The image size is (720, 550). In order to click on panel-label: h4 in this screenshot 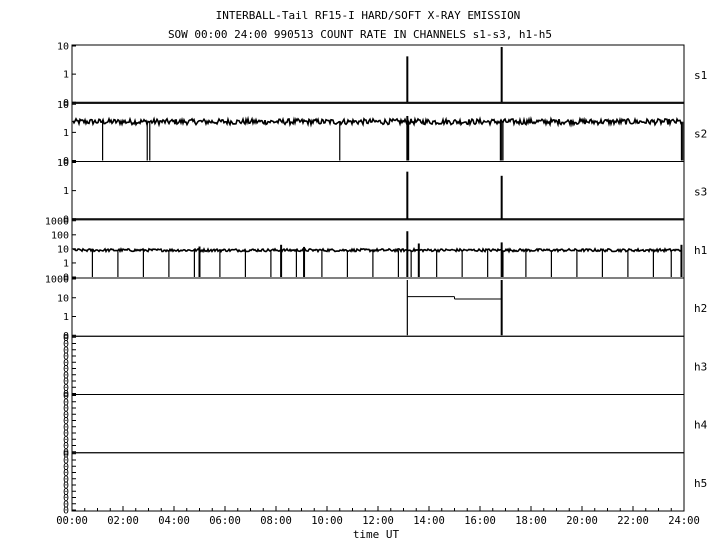, I will do `click(701, 425)`.